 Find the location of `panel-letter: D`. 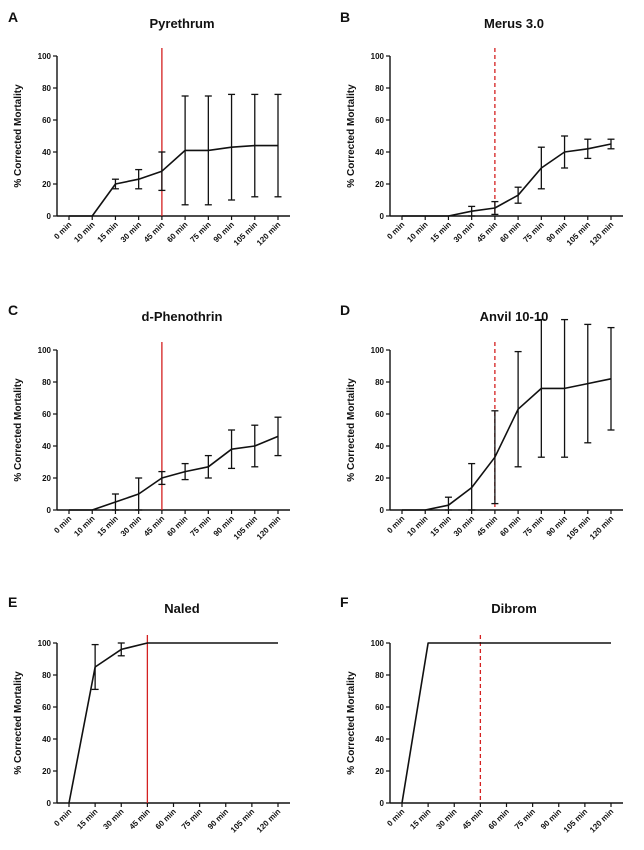

panel-letter: D is located at coordinates (345, 310).